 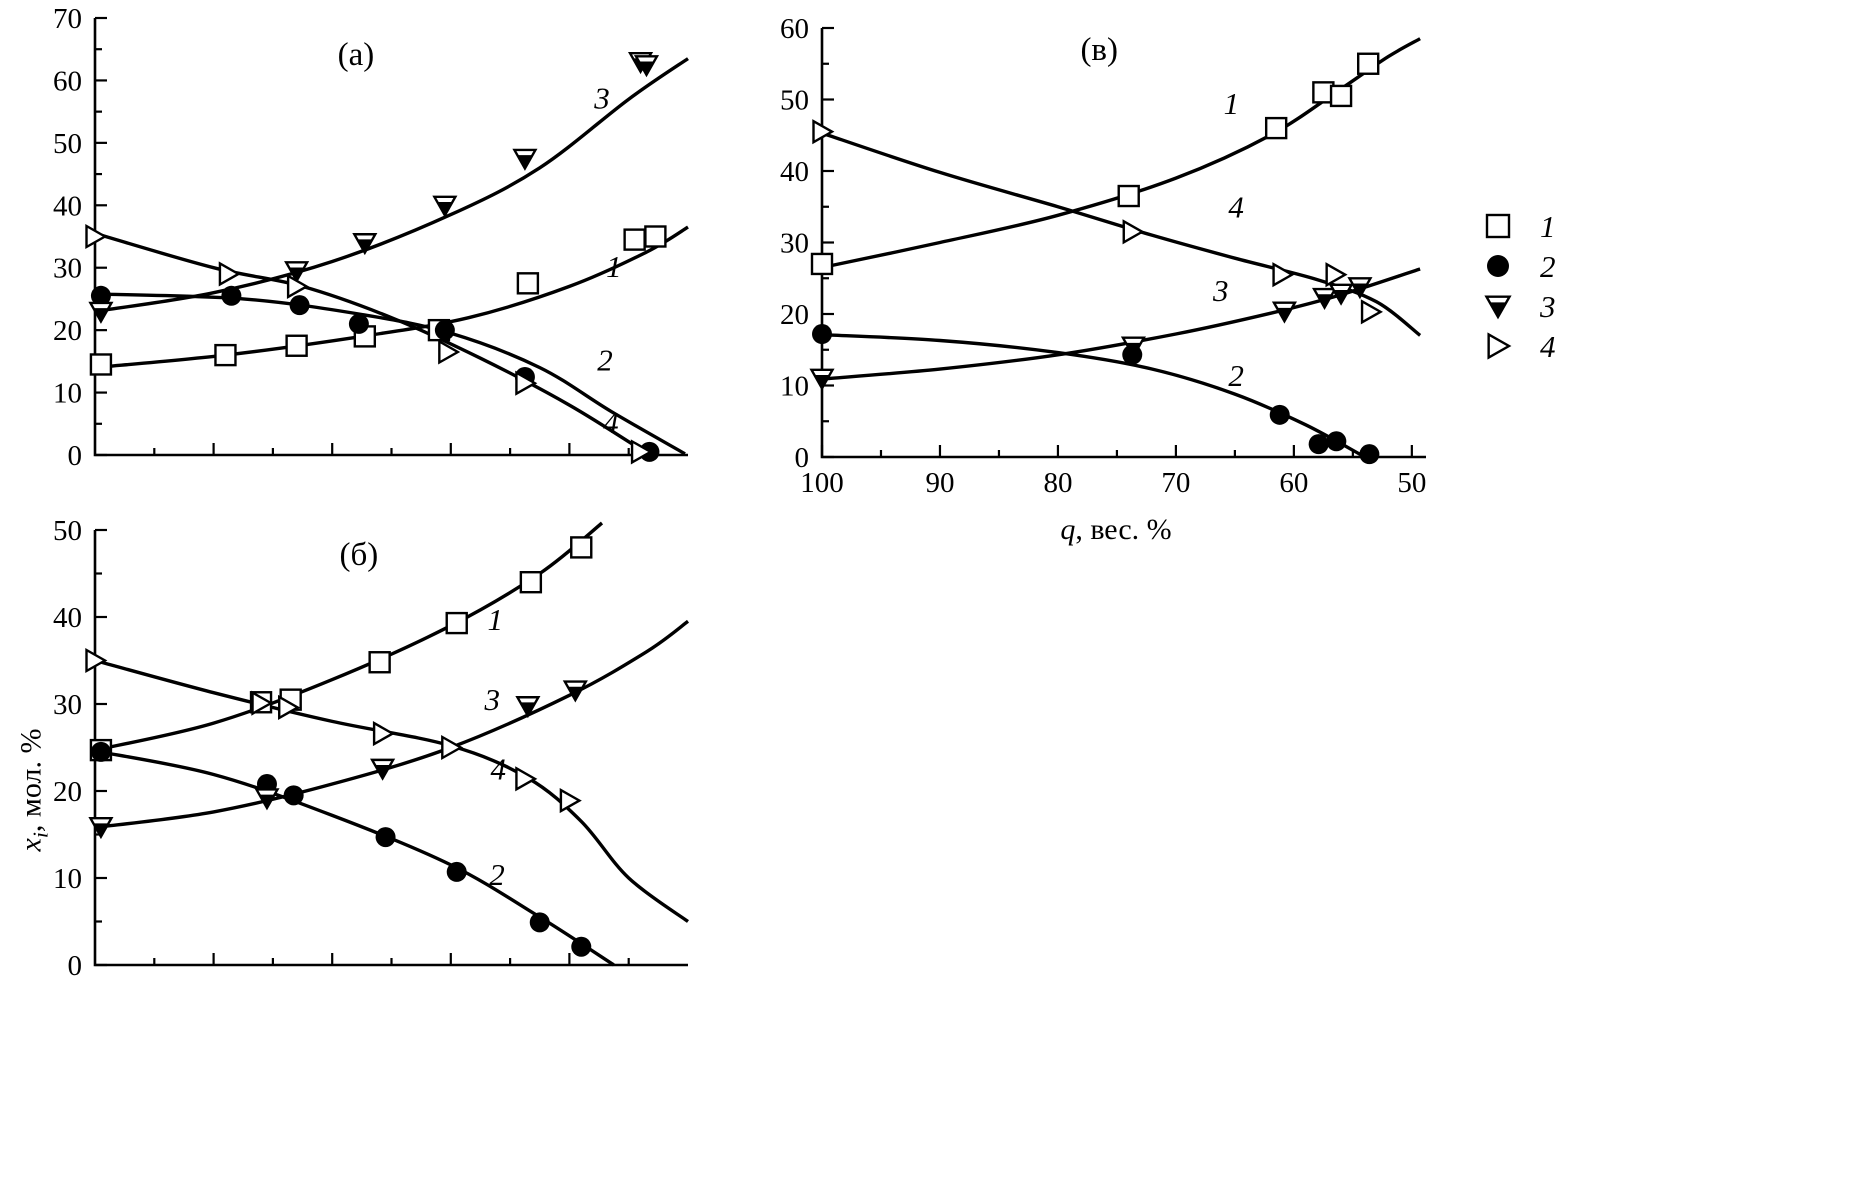 What do you see at coordinates (1498, 309) in the screenshot?
I see `tri-down-half-glyph-fill` at bounding box center [1498, 309].